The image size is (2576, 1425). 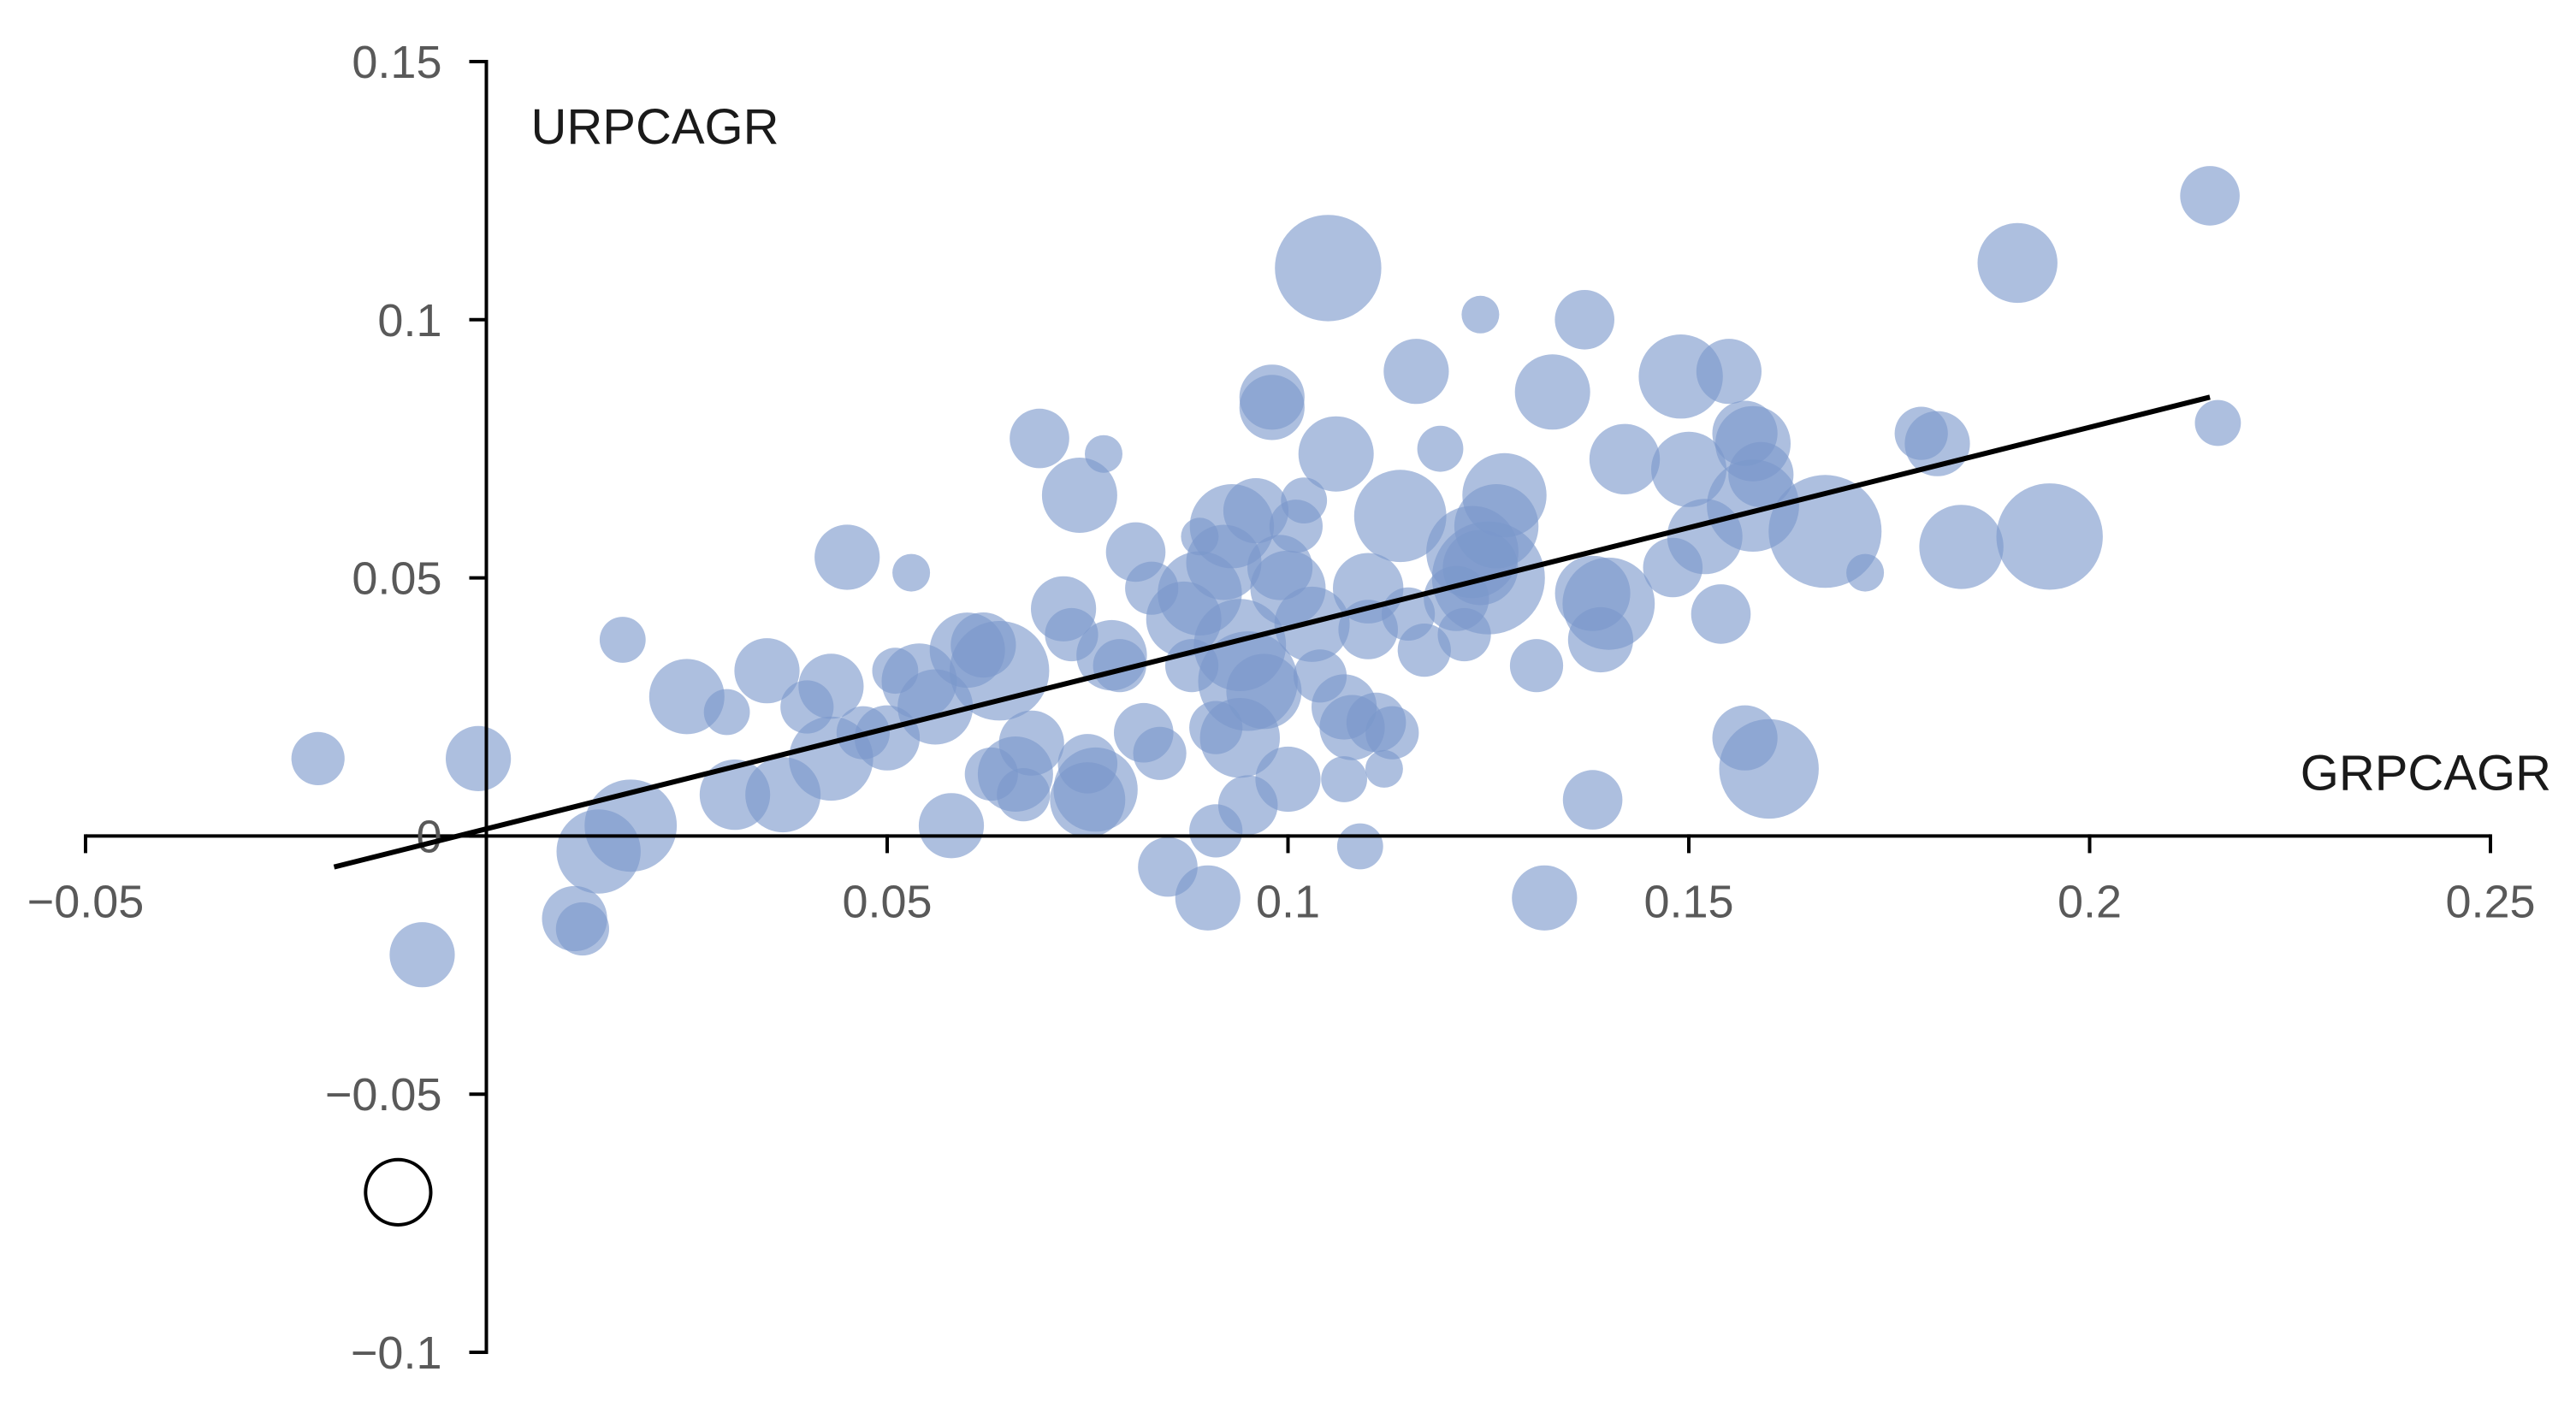 I want to click on x-tick-label: 0.1, so click(x=1288, y=901).